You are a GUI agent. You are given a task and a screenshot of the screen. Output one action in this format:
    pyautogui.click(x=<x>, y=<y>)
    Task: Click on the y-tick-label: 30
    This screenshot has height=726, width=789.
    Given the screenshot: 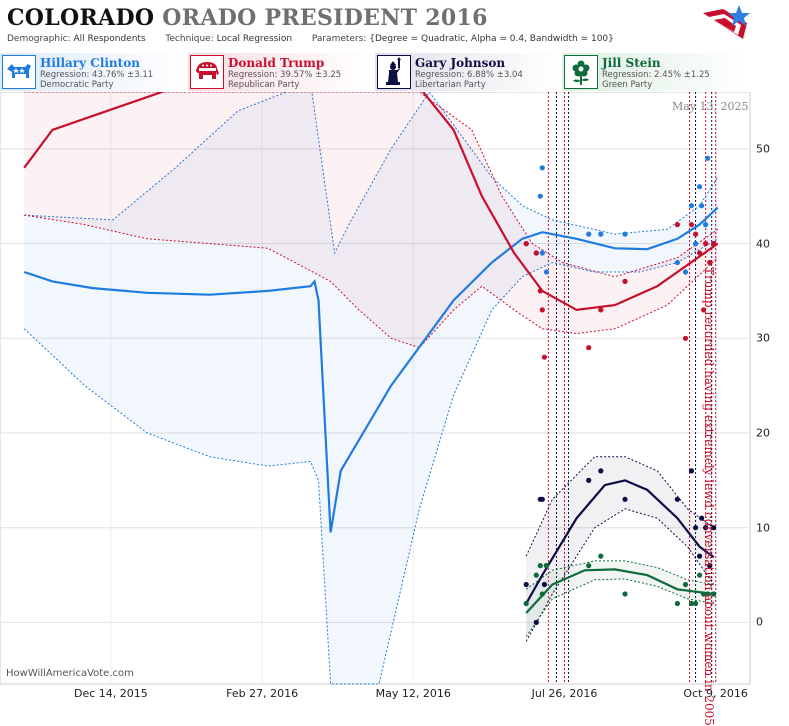 What is the action you would take?
    pyautogui.click(x=763, y=338)
    